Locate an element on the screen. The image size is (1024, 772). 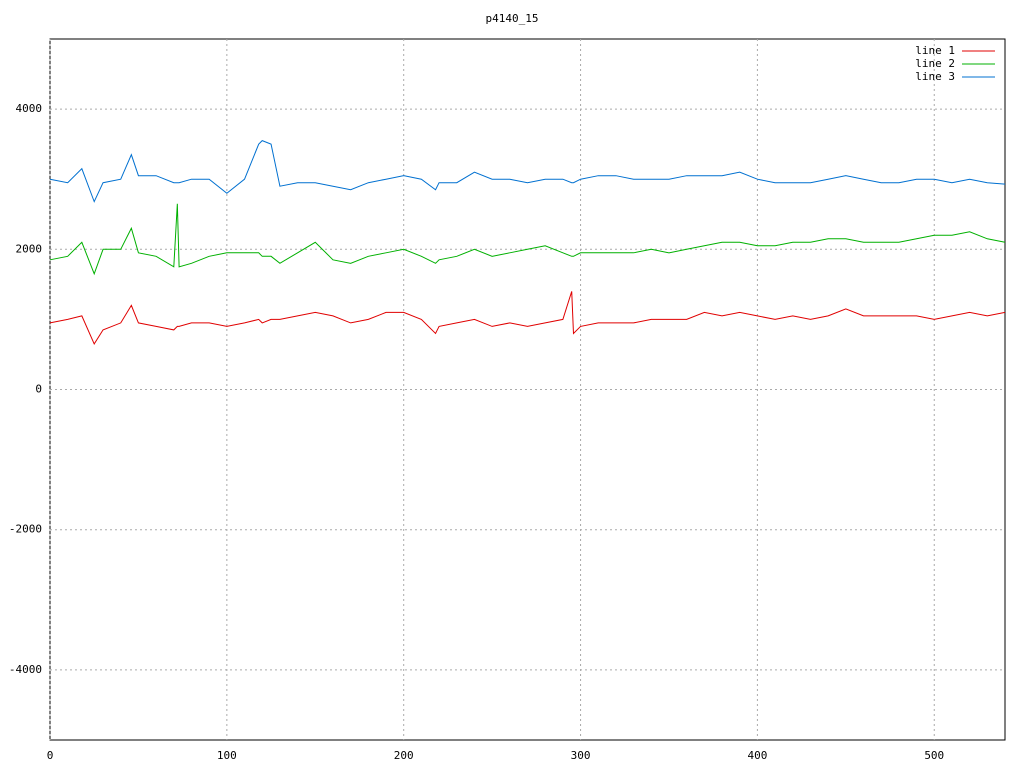
legend-label: line 3 is located at coordinates (935, 76).